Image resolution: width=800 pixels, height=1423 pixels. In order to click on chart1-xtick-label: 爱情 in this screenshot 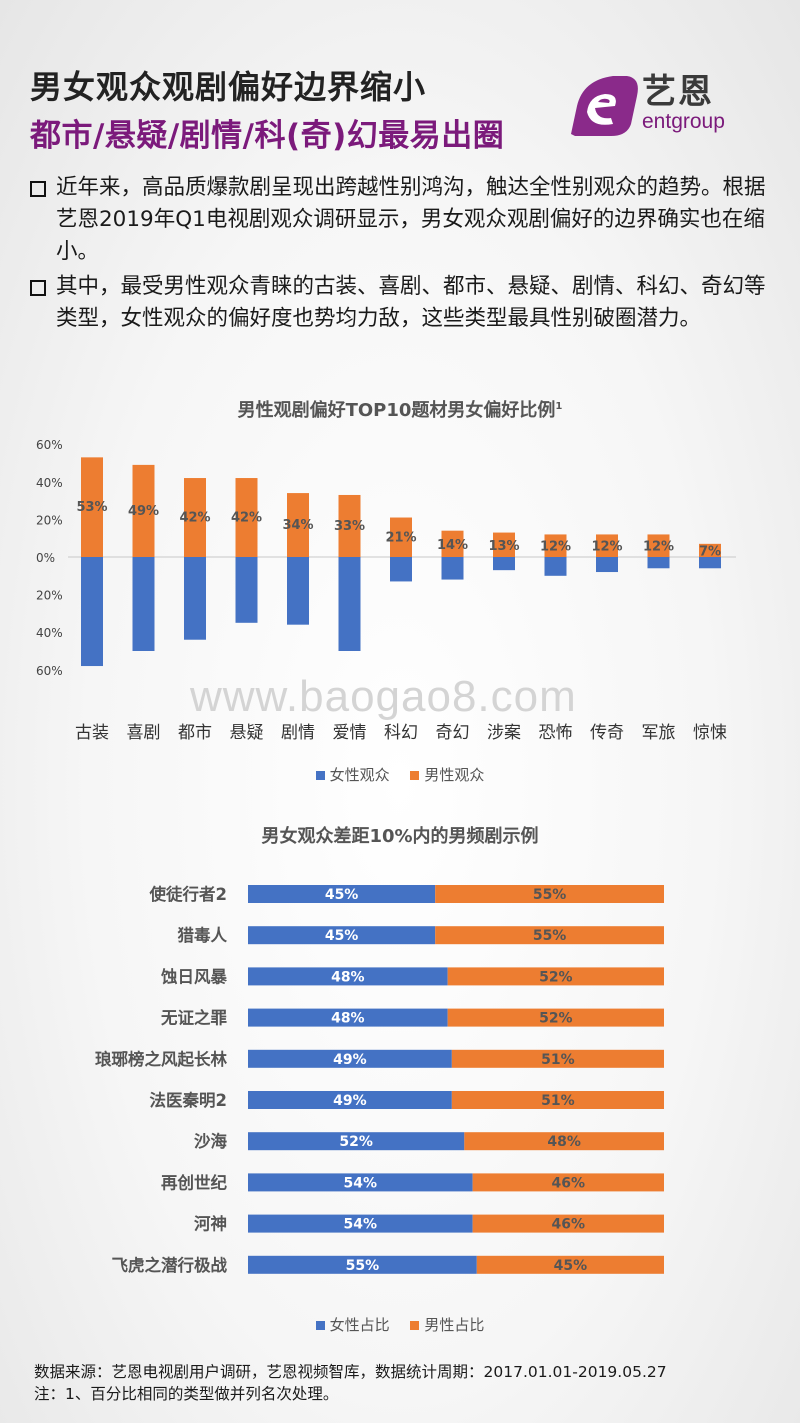, I will do `click(350, 733)`.